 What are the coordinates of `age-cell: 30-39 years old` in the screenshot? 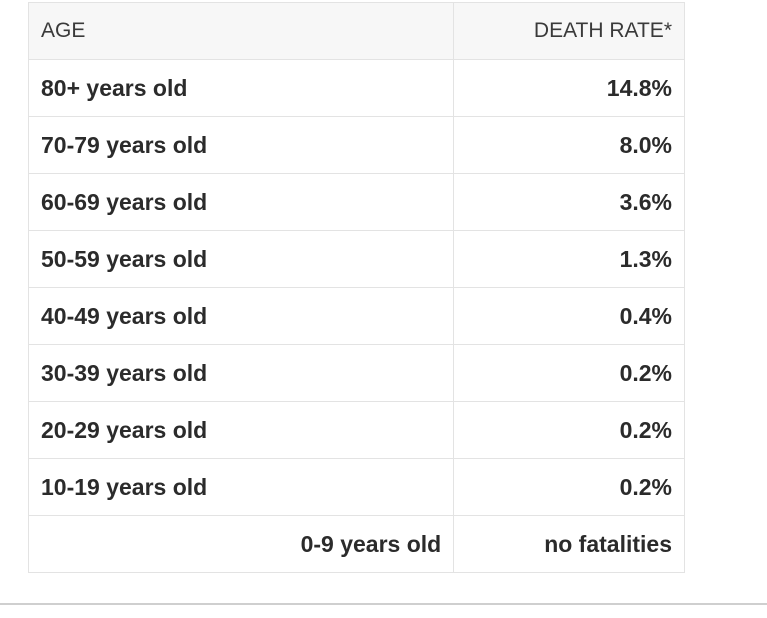 It's located at (241, 373).